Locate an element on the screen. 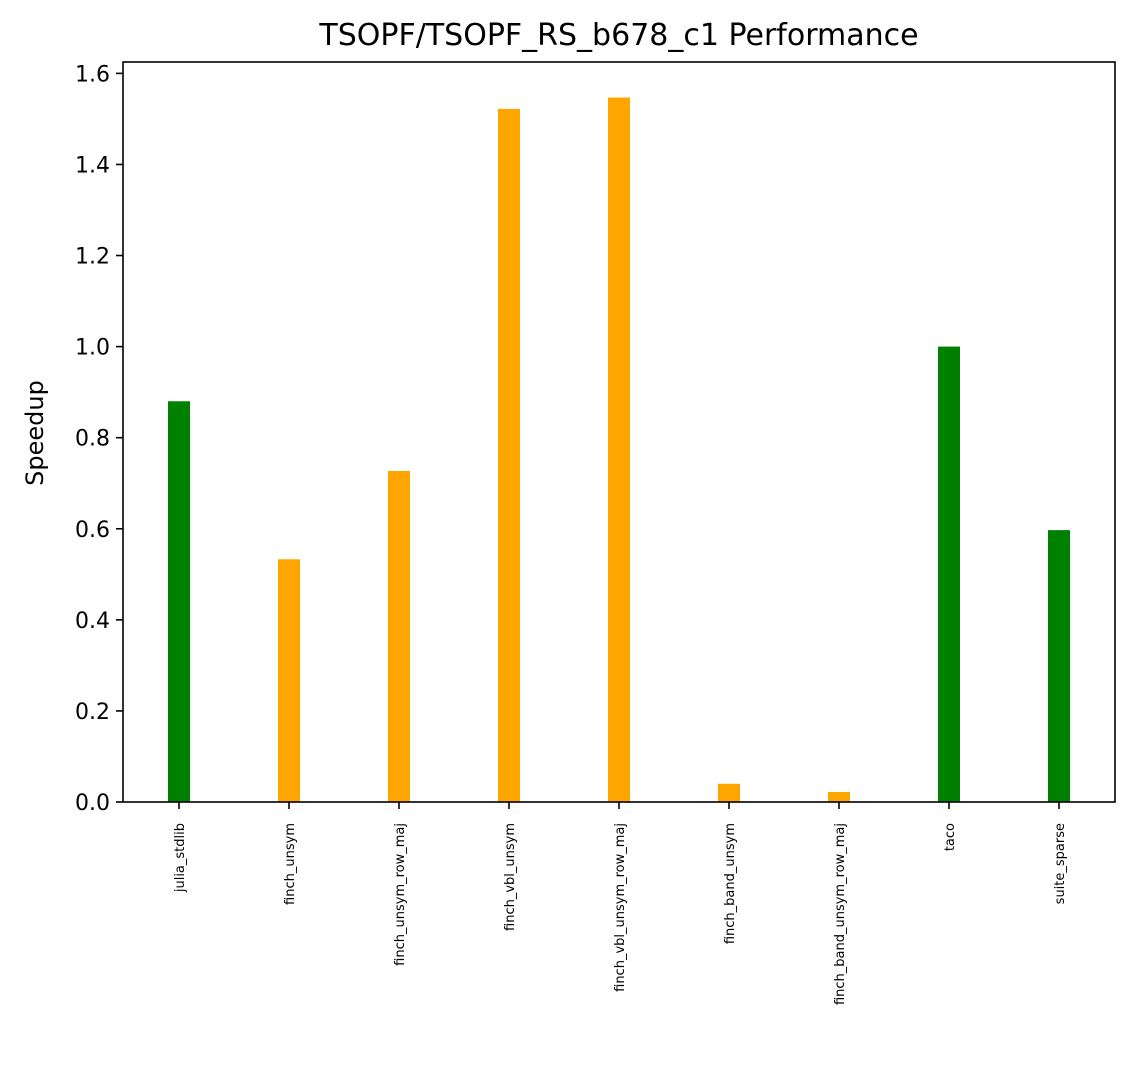  bar-finch-band-unsym-row-maj is located at coordinates (839, 796).